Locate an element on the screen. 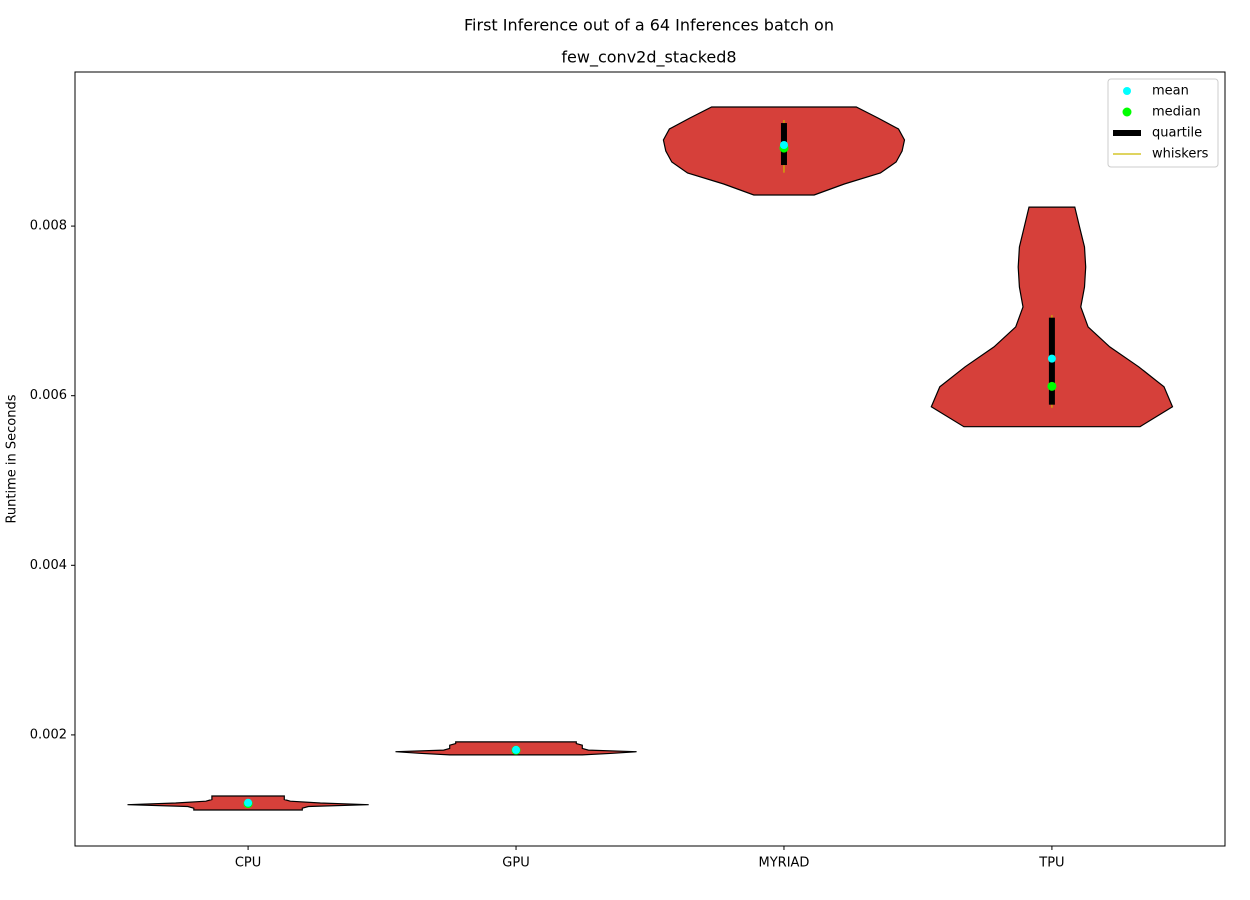 The image size is (1250, 900). median-marker is located at coordinates (1052, 386).